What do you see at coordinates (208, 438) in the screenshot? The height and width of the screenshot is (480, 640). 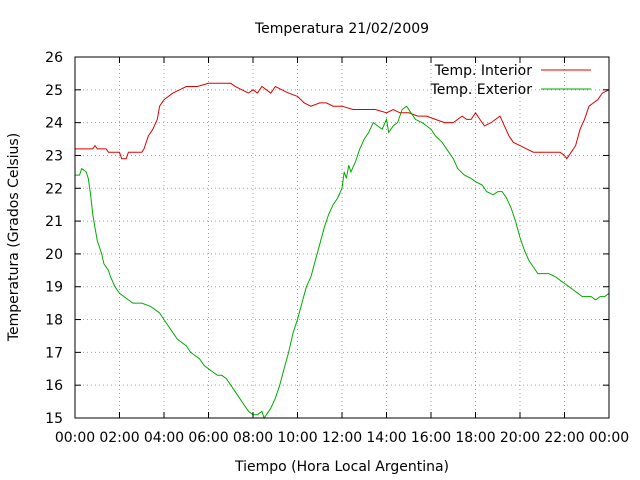 I see `x-tick-label: 06:00` at bounding box center [208, 438].